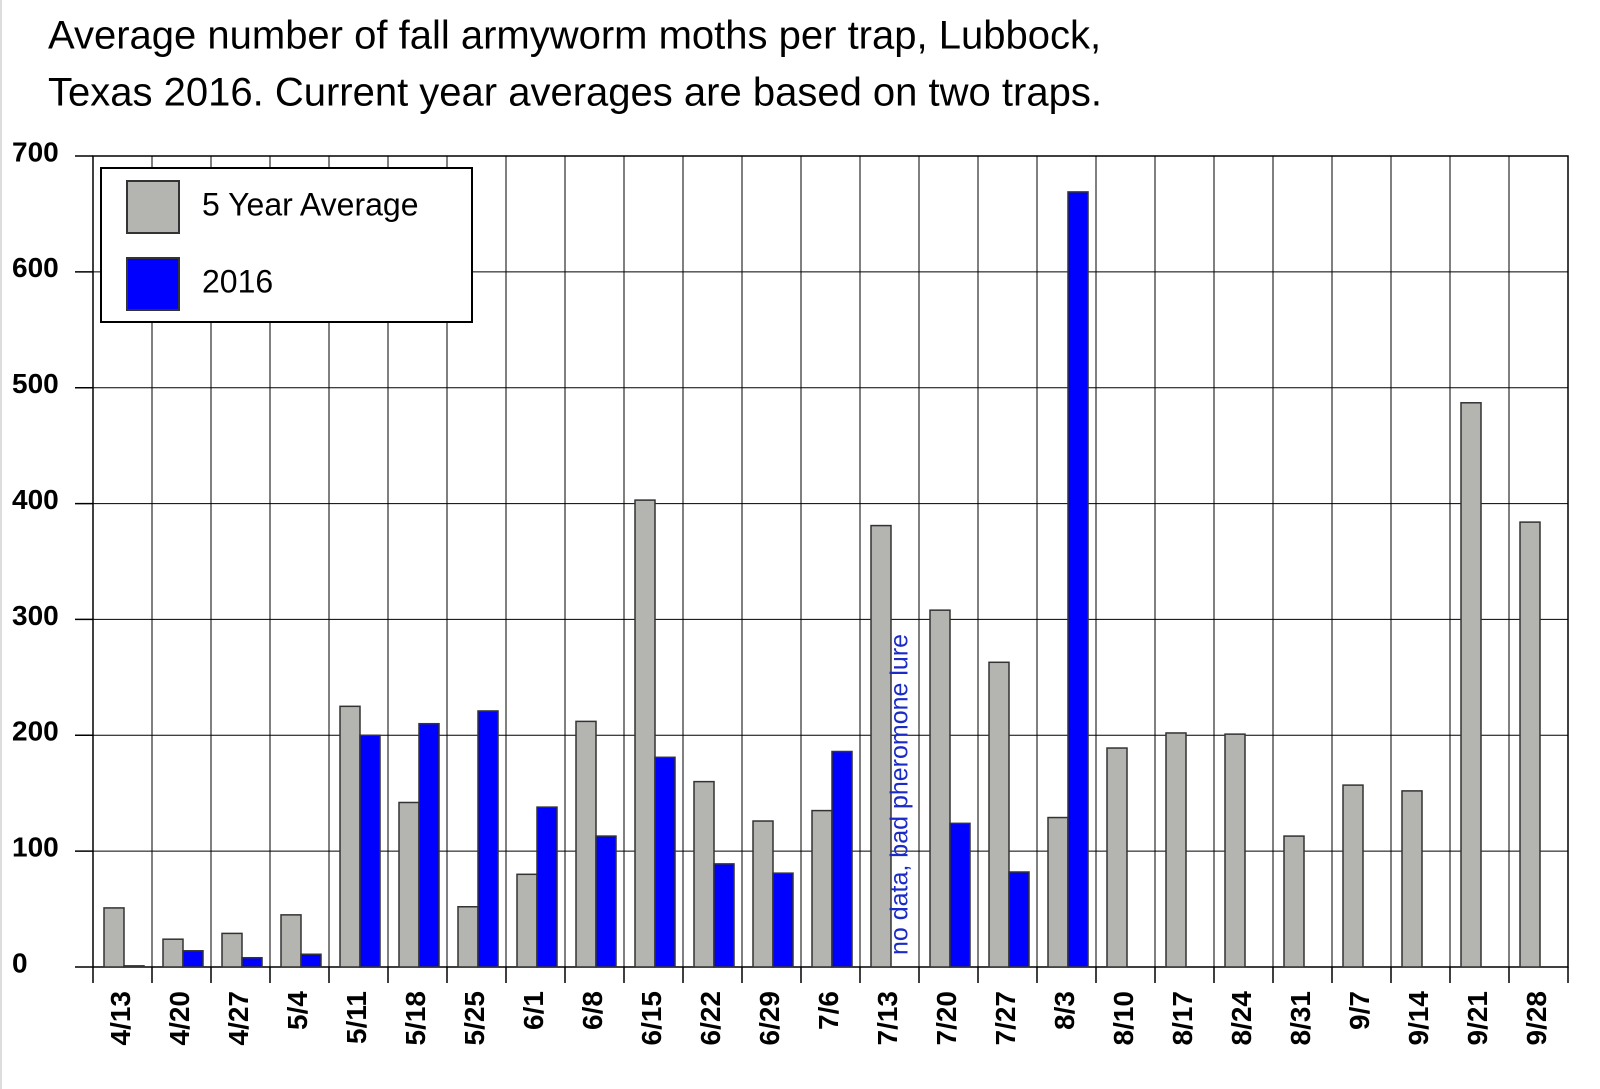 The width and height of the screenshot is (1600, 1089). I want to click on x-tick-label: 6/1, so click(533, 1010).